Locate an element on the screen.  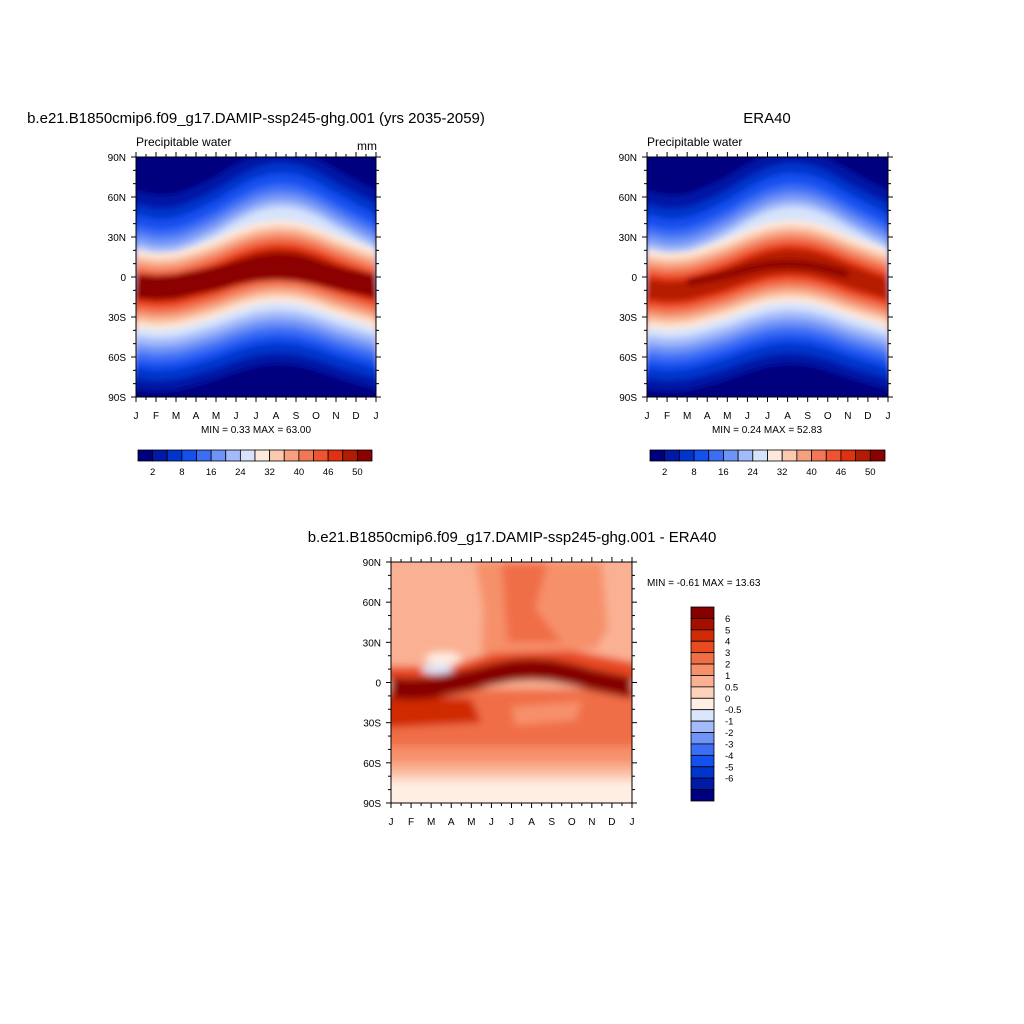
panel-model-colorbar-label: 40 is located at coordinates (299, 472).